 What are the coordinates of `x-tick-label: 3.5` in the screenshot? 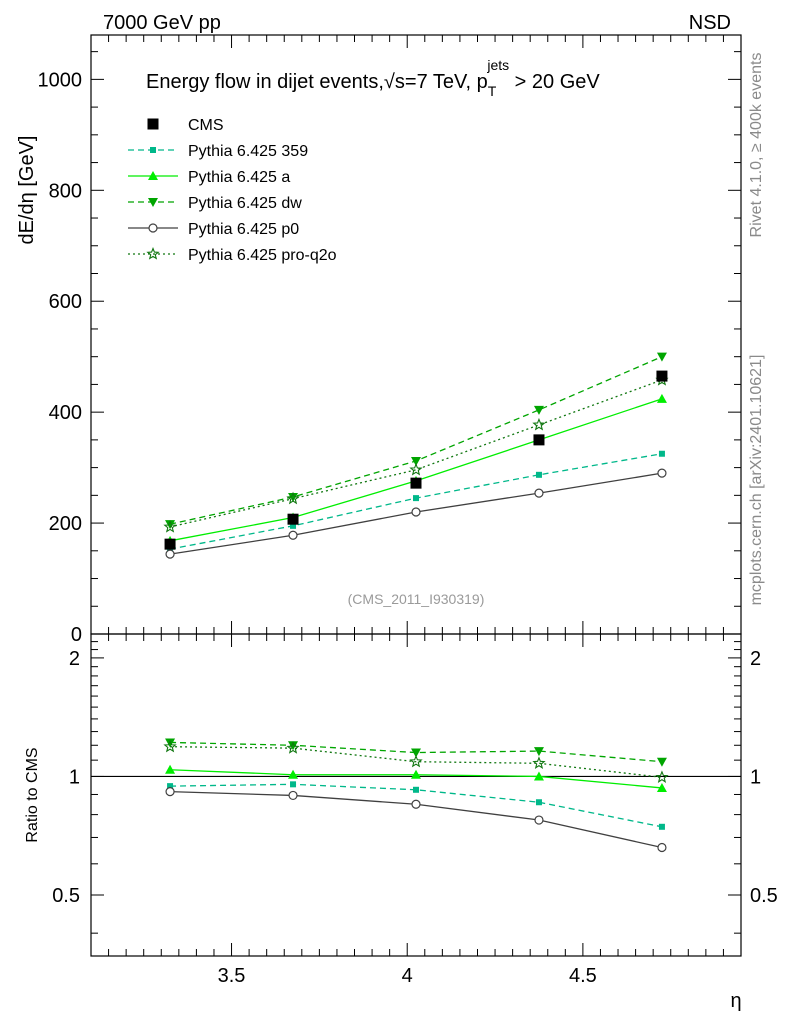 It's located at (232, 976).